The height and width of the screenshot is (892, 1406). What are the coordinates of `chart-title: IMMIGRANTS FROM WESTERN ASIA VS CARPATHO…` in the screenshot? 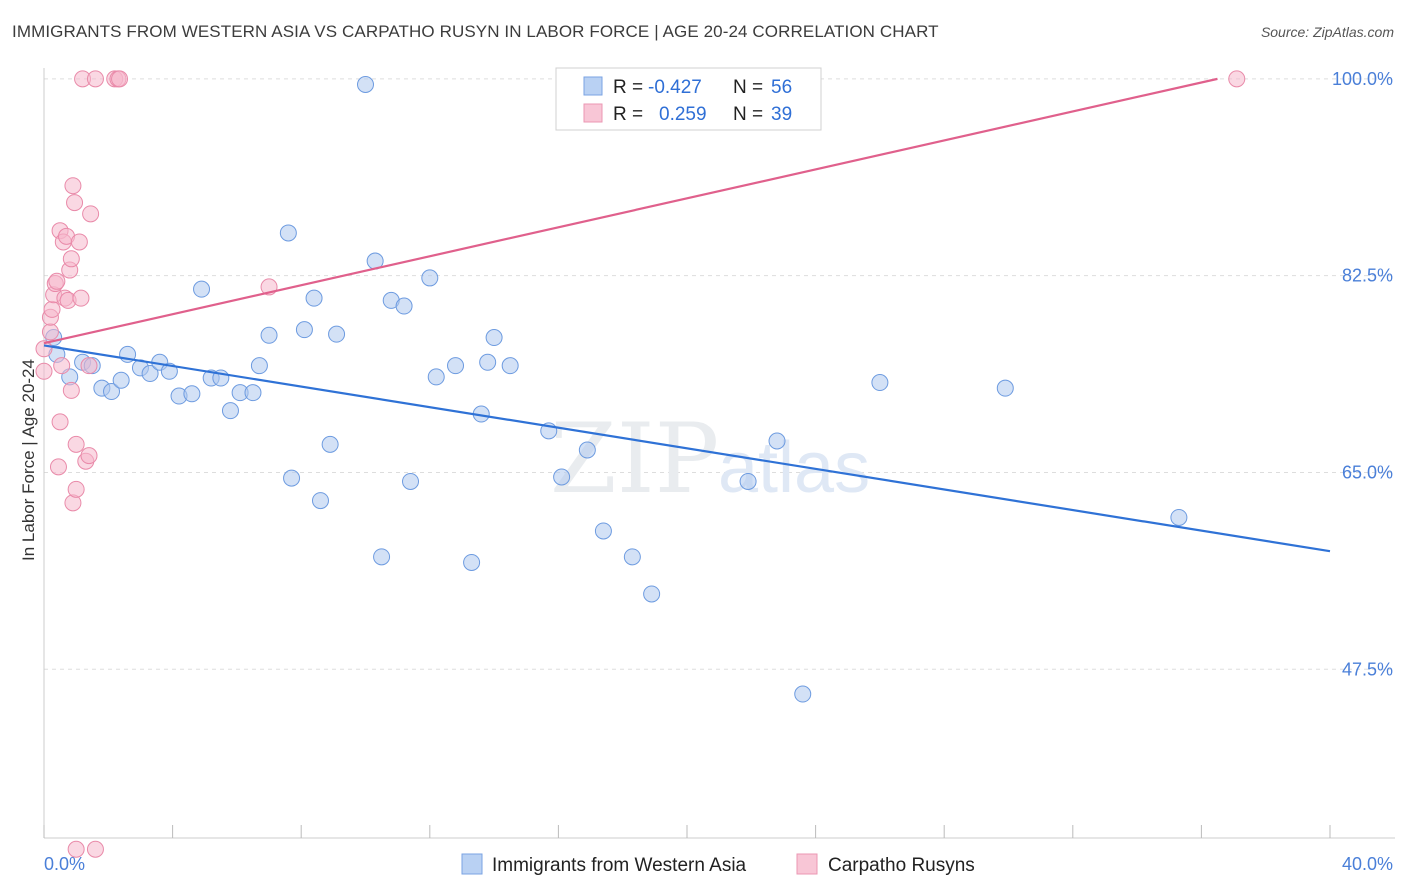 It's located at (475, 31).